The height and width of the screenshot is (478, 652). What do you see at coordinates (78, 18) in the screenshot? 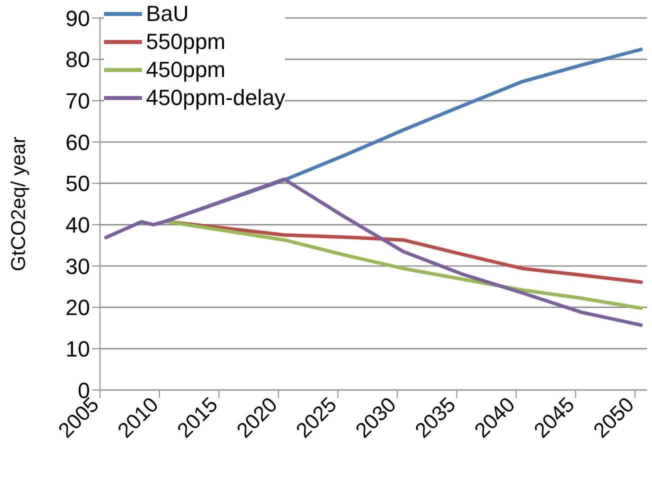
I see `y-tick-label: 90` at bounding box center [78, 18].